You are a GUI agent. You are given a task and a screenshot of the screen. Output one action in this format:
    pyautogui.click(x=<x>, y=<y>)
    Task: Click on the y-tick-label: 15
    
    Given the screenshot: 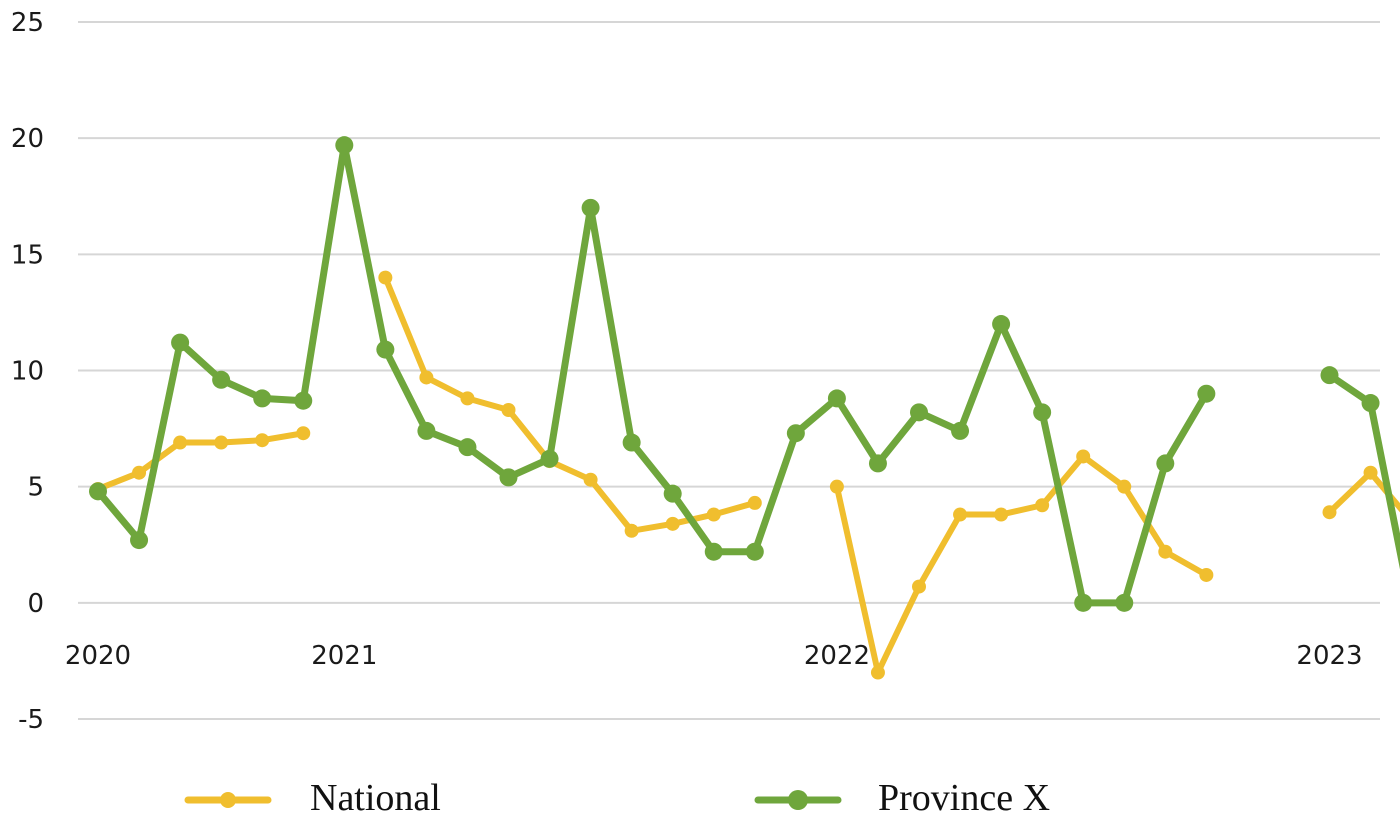 What is the action you would take?
    pyautogui.click(x=27, y=255)
    